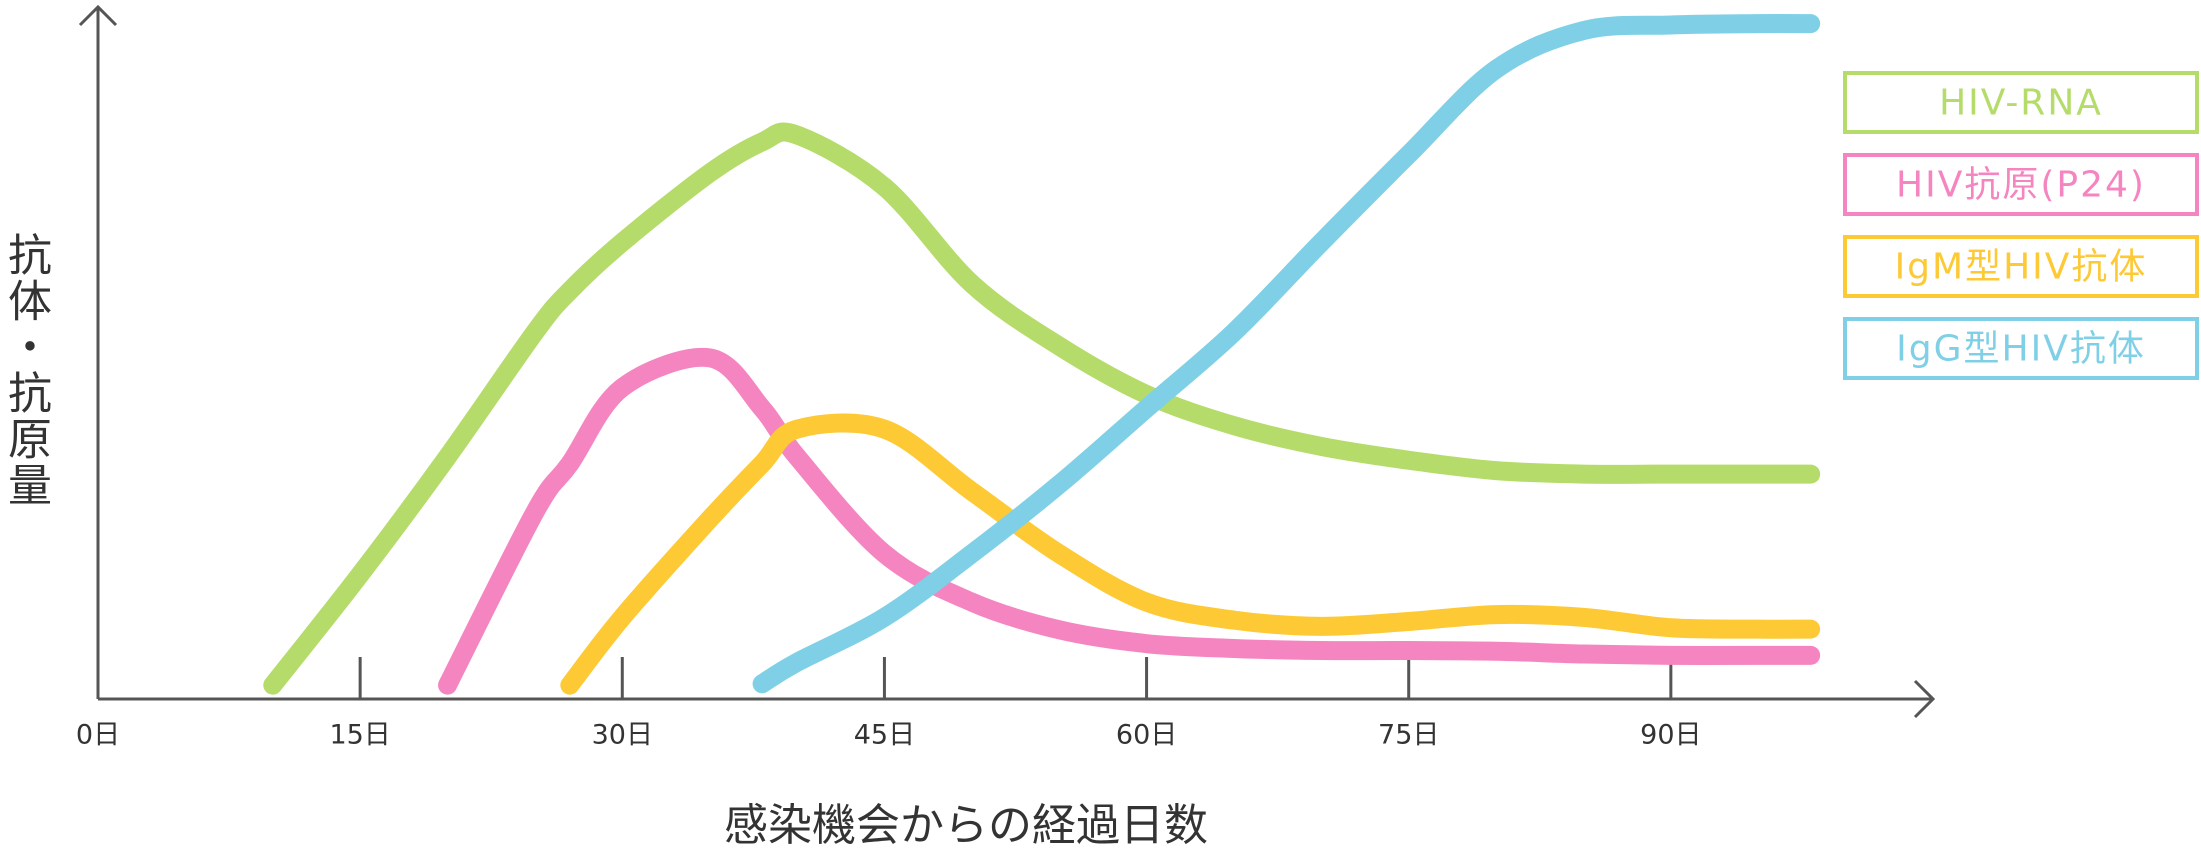 The width and height of the screenshot is (2201, 858). Describe the element at coordinates (98, 15) in the screenshot. I see `y-axis-arrow` at that location.